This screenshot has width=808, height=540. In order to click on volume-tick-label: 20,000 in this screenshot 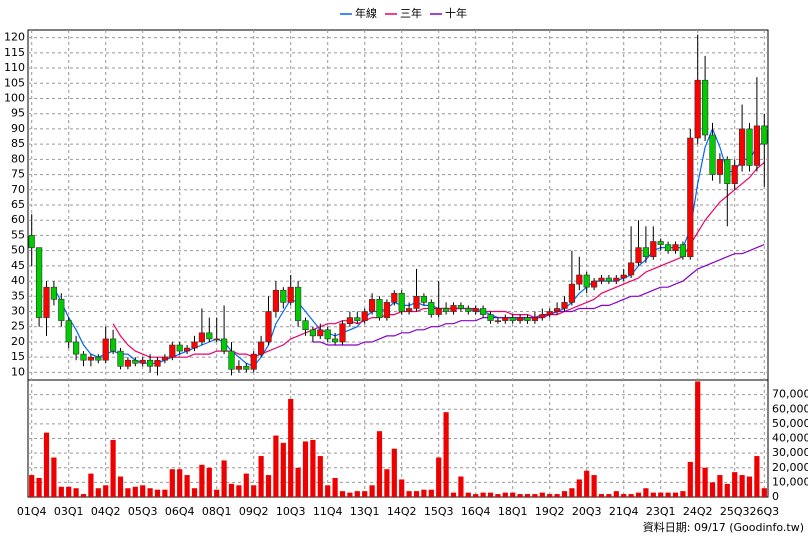, I will do `click(790, 467)`.